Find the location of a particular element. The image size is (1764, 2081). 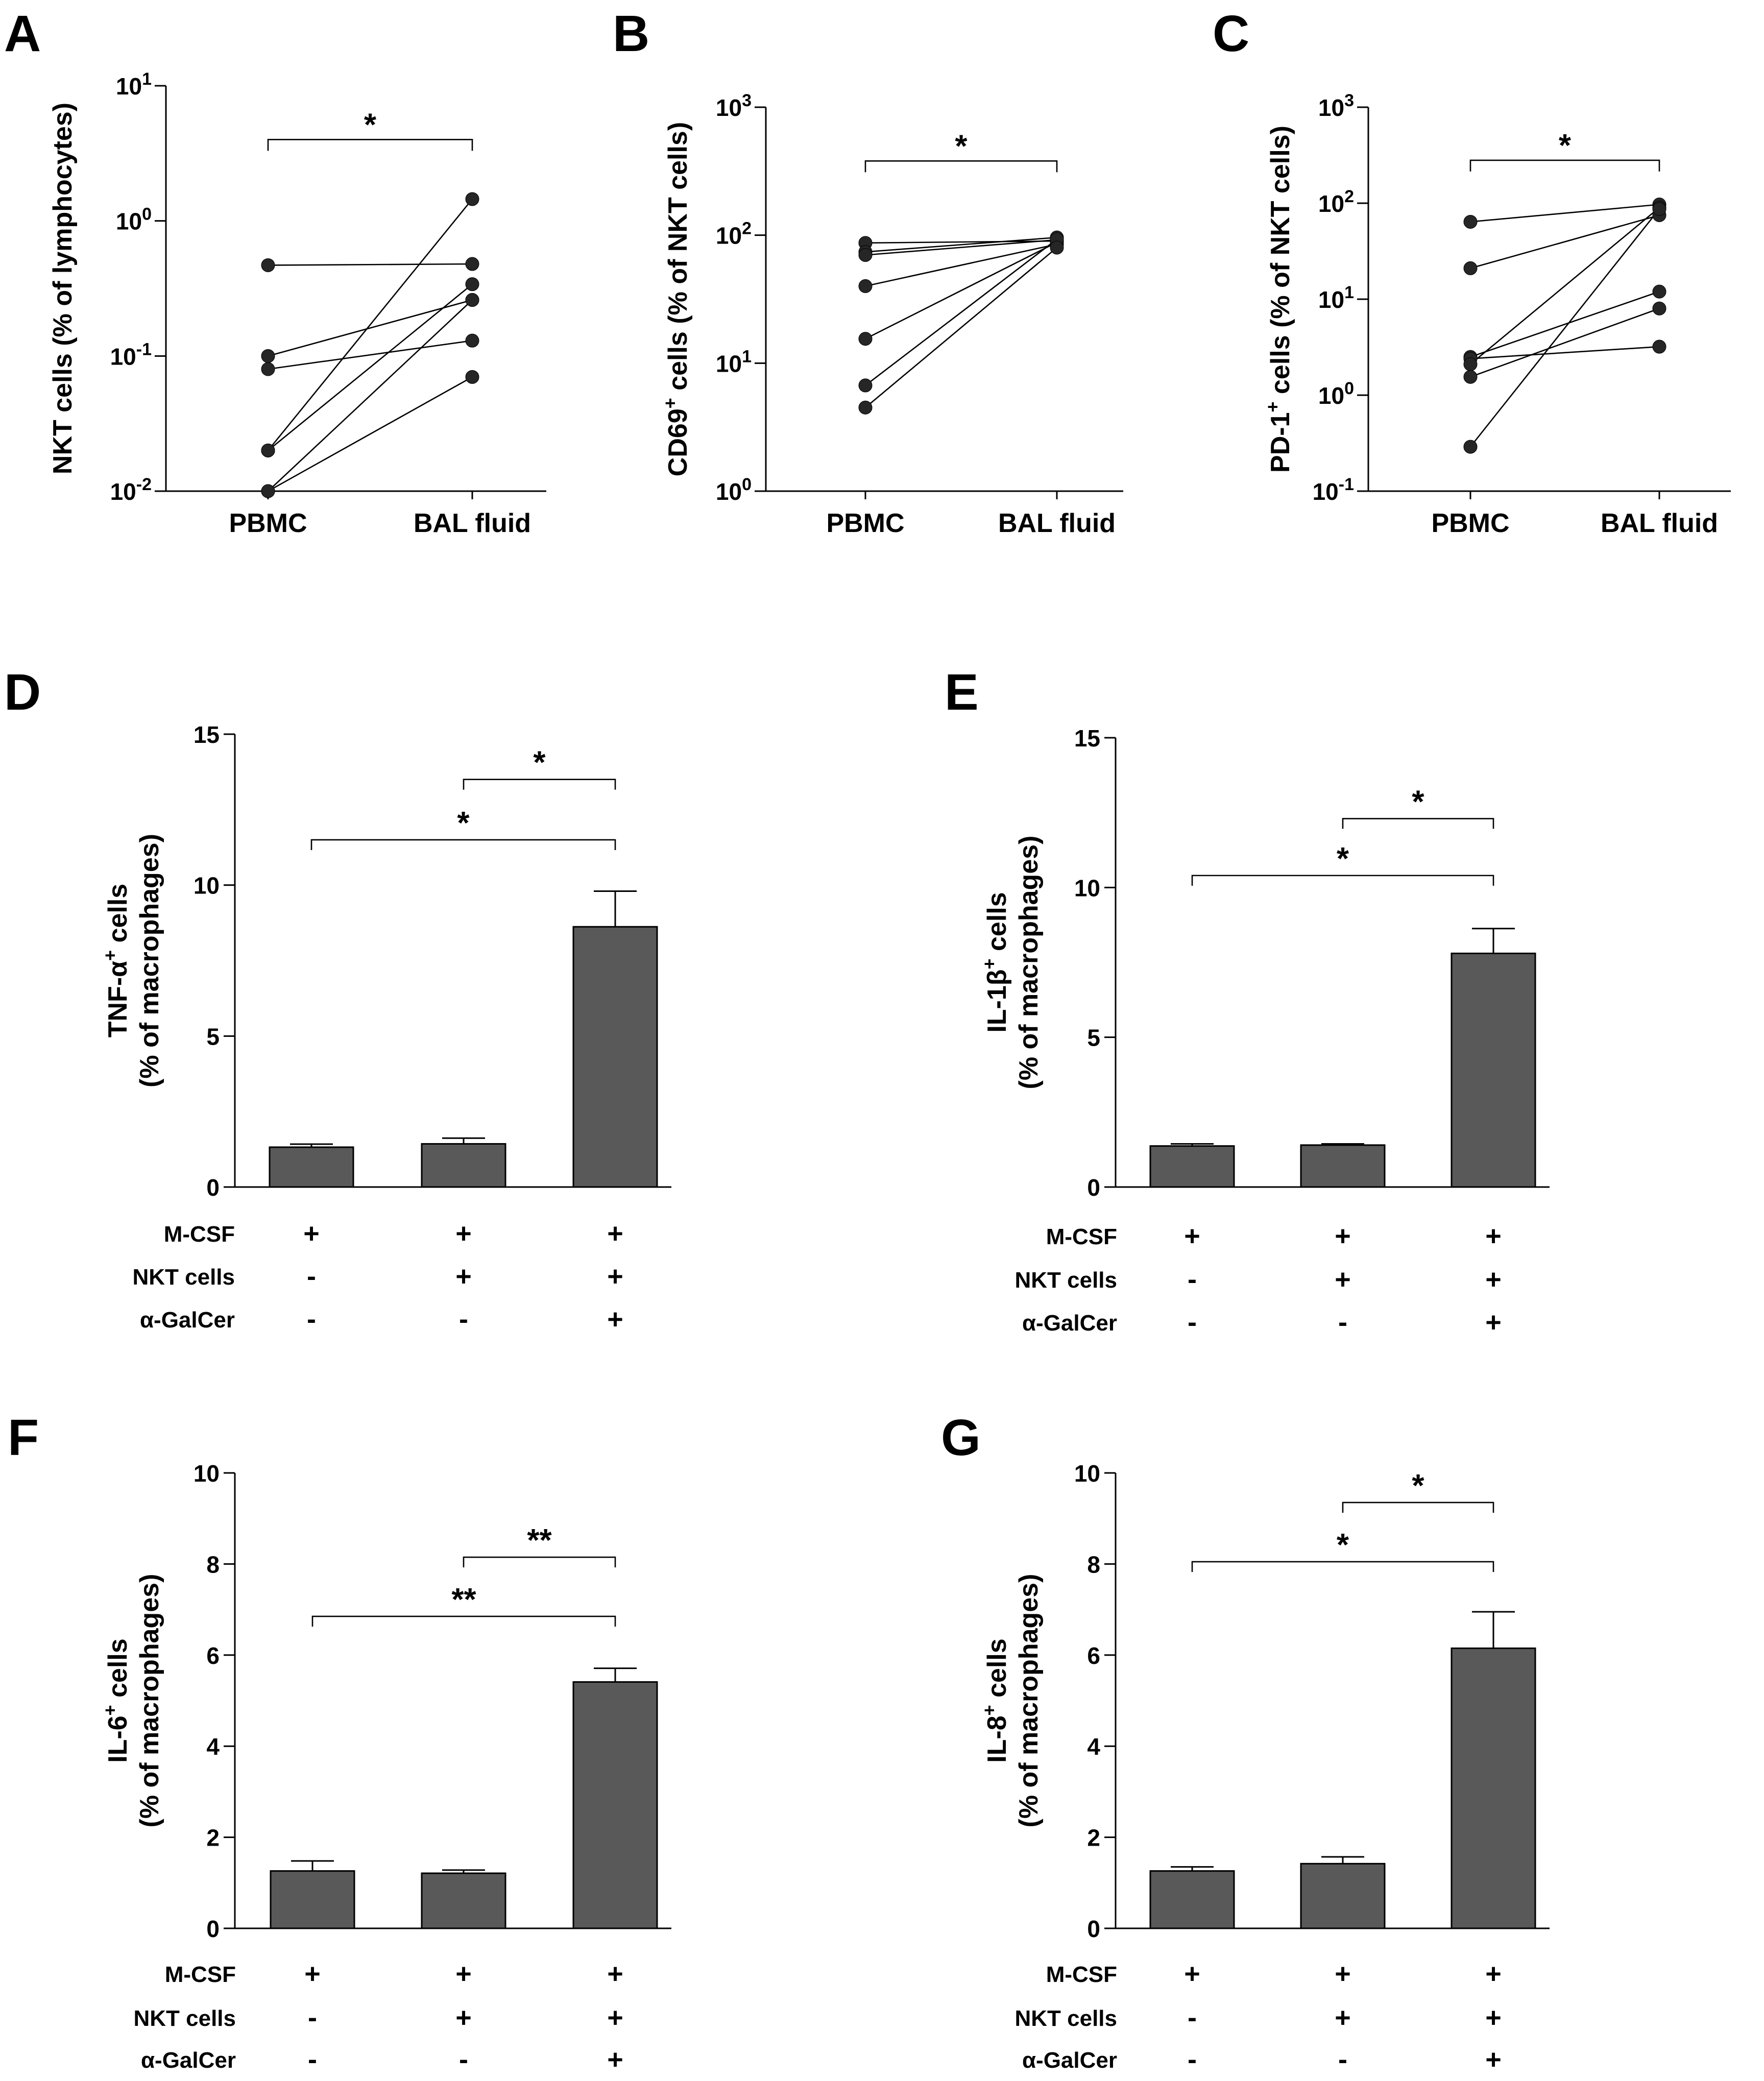

y-tick-label: 10⁻¹ is located at coordinates (1333, 490).